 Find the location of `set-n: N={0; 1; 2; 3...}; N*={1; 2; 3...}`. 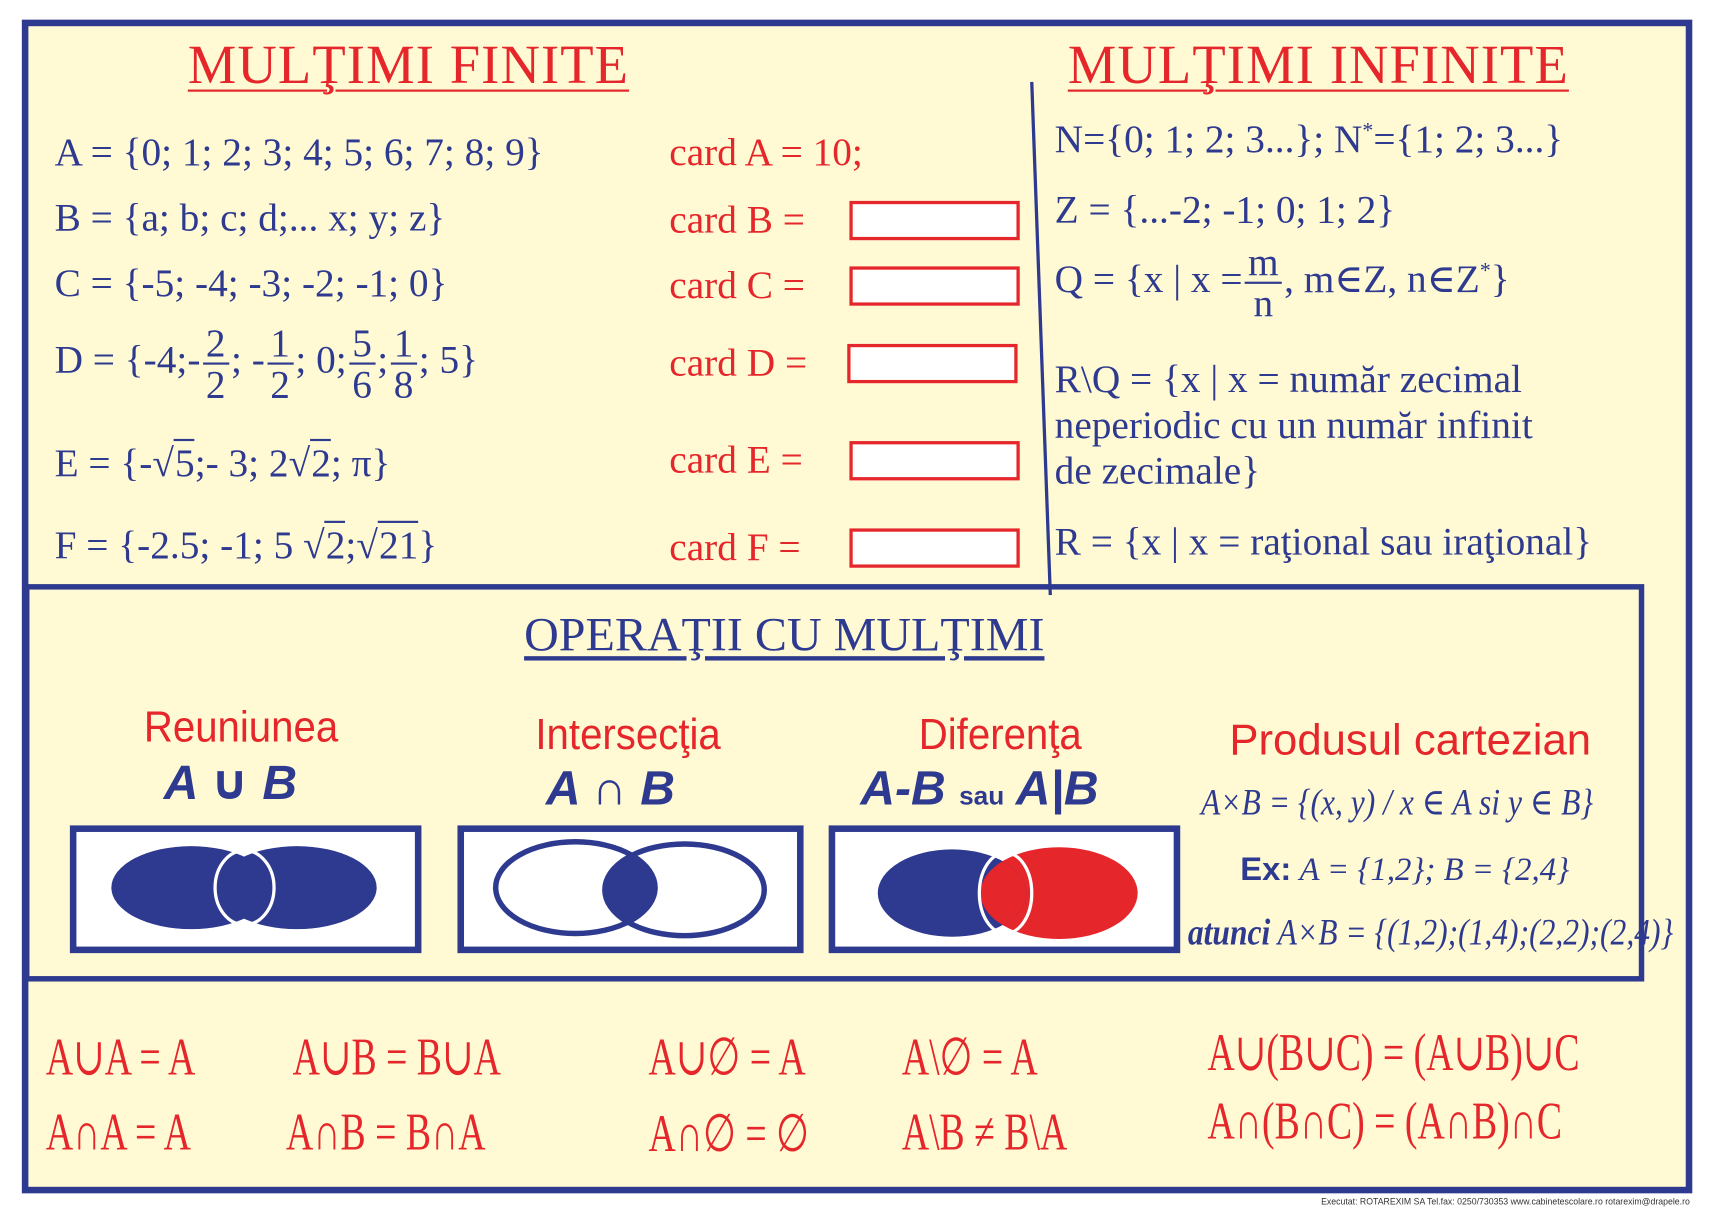

set-n: N={0; 1; 2; 3...}; N*={1; 2; 3...} is located at coordinates (1309, 138).